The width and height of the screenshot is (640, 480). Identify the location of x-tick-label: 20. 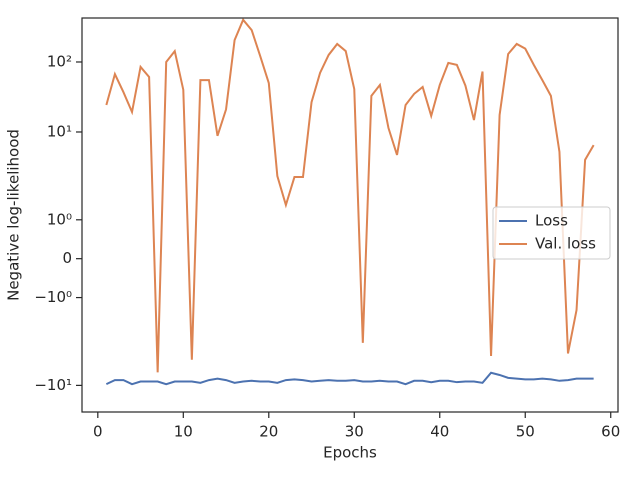
(268, 432).